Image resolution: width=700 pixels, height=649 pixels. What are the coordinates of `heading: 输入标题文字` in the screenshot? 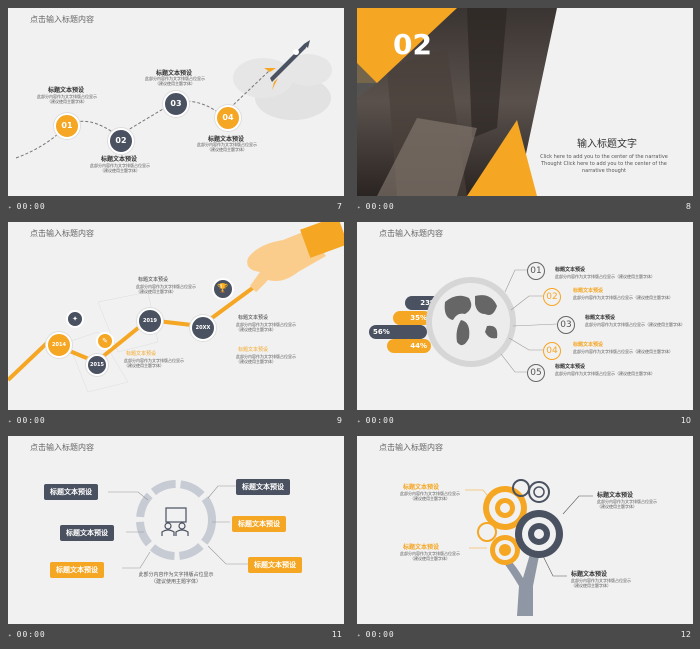 It's located at (607, 144).